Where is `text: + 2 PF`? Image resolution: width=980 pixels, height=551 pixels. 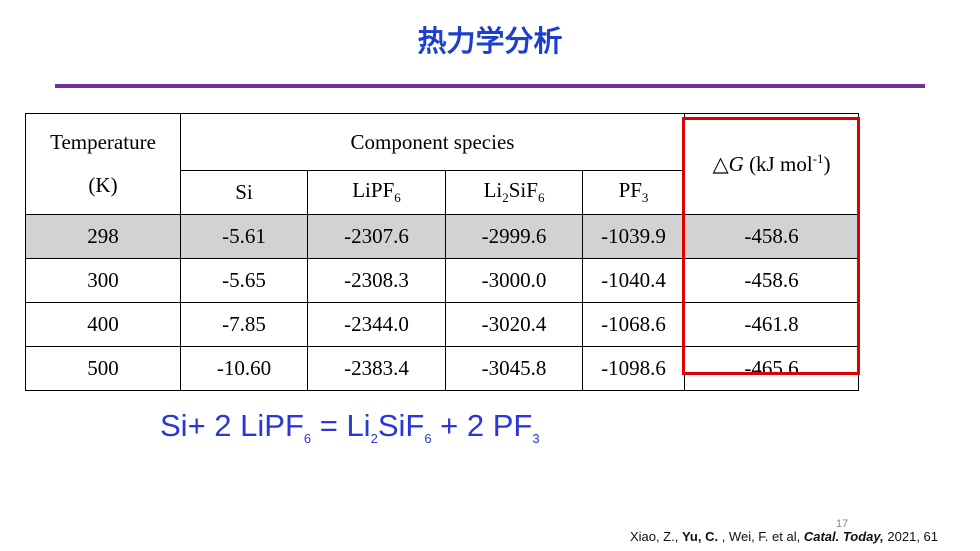
text: + 2 PF is located at coordinates (482, 425).